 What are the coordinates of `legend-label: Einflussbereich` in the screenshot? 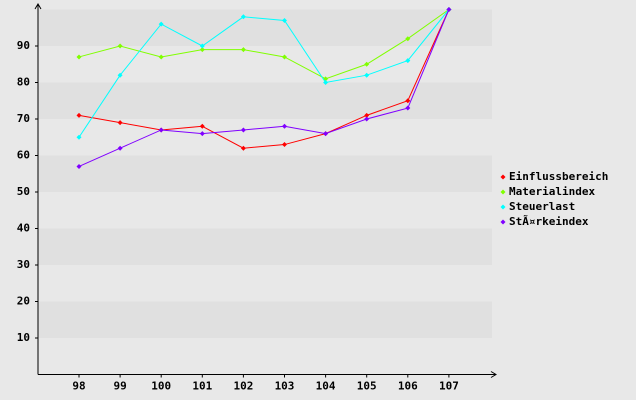 It's located at (558, 176).